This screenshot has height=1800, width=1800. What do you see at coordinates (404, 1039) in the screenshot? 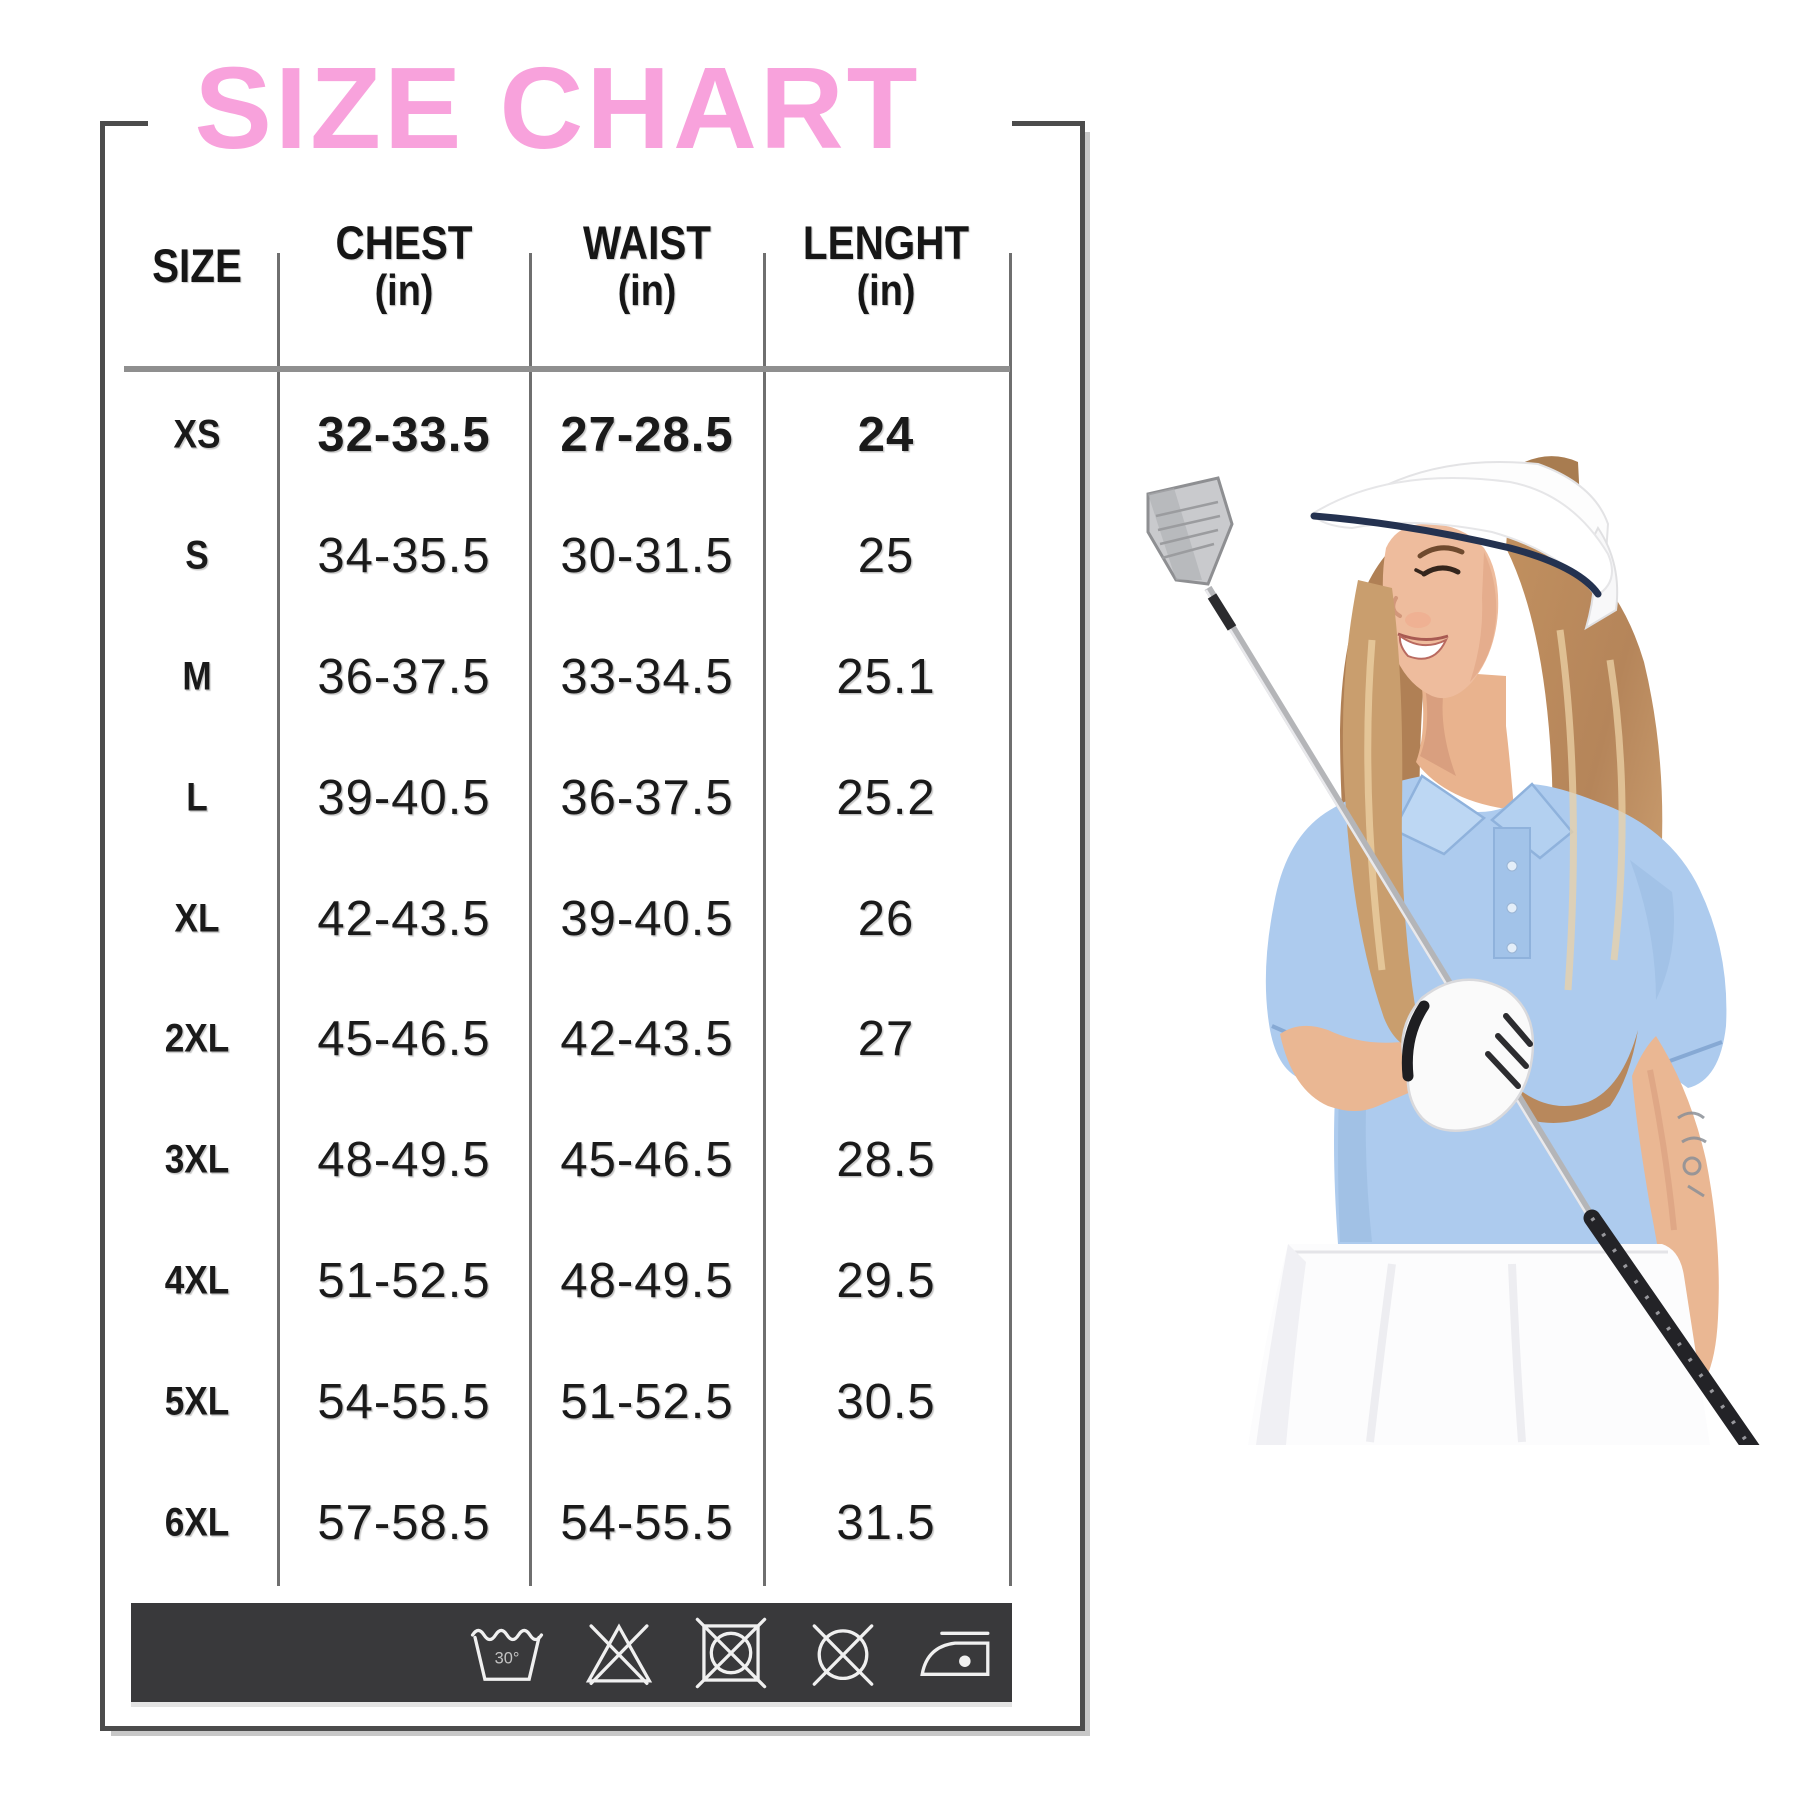
I see `chest-cell: 45-46.5` at bounding box center [404, 1039].